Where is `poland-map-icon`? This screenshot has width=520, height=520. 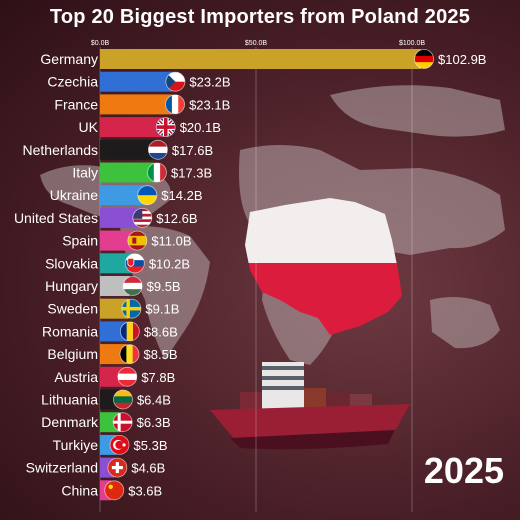
poland-map-icon is located at coordinates (323, 266).